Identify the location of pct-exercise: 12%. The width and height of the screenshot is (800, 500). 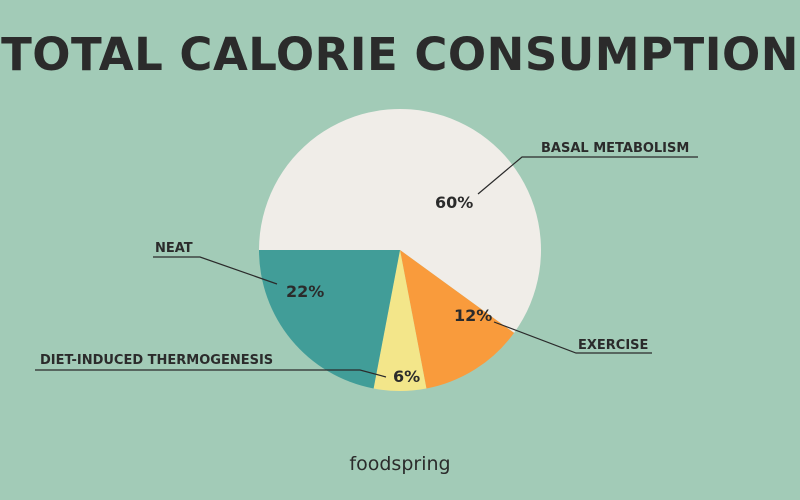
(473, 315).